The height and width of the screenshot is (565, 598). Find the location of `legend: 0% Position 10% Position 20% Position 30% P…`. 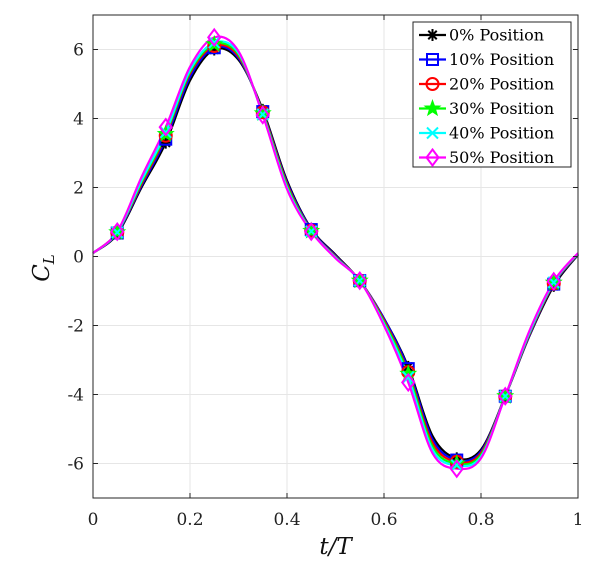

legend: 0% Position 10% Position 20% Position 30% P… is located at coordinates (492, 94).